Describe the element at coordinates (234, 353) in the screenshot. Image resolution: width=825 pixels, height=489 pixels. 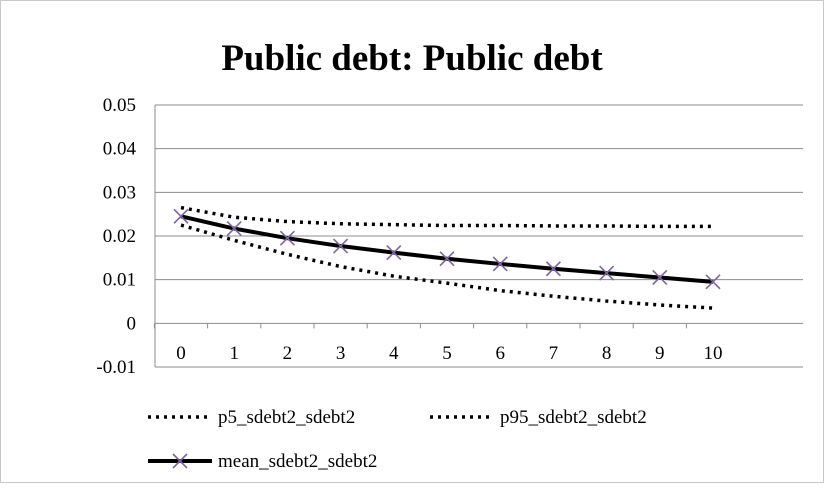
I see `x-tick-label: 1` at that location.